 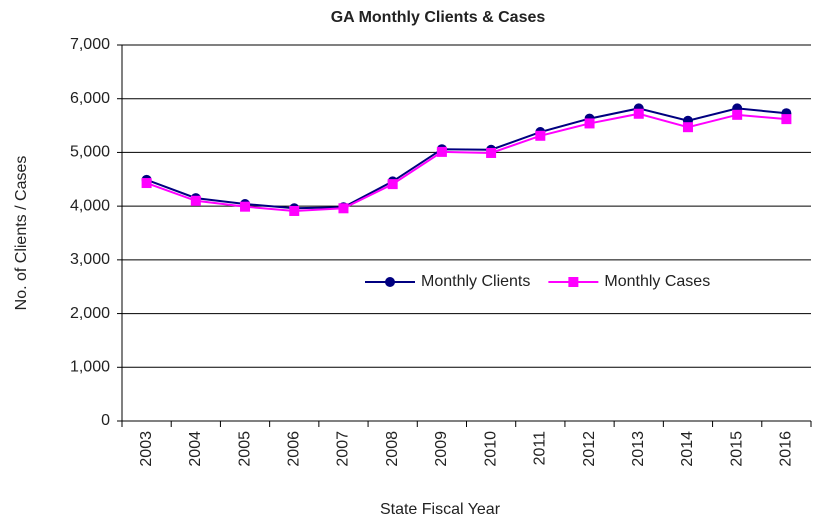 What do you see at coordinates (343, 449) in the screenshot?
I see `x-tick-label: 2007` at bounding box center [343, 449].